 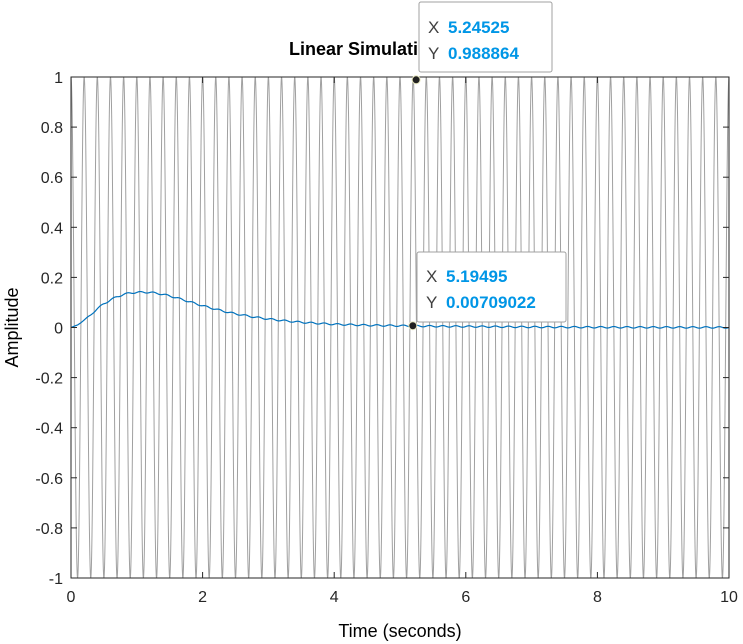 I want to click on datatip-peak: X 5.24525 Y 0.988864, so click(x=482, y=43).